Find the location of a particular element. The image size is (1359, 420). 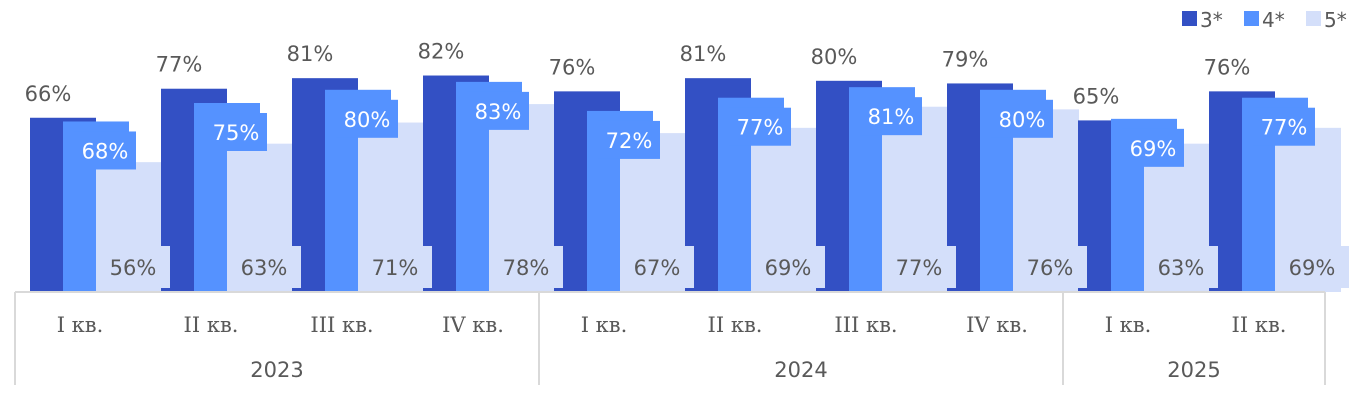

data-label-5star-0: 56% is located at coordinates (133, 268).